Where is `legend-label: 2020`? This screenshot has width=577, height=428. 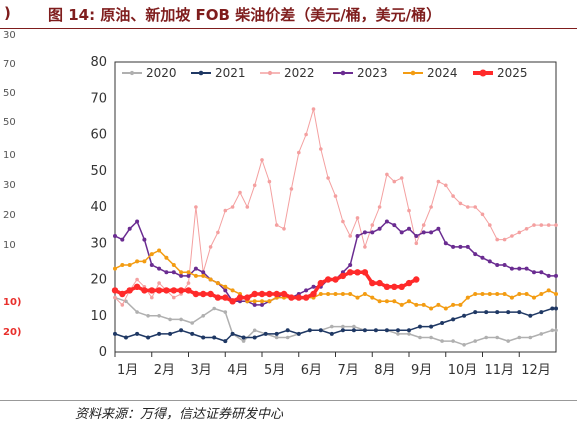 legend-label: 2020 is located at coordinates (161, 73).